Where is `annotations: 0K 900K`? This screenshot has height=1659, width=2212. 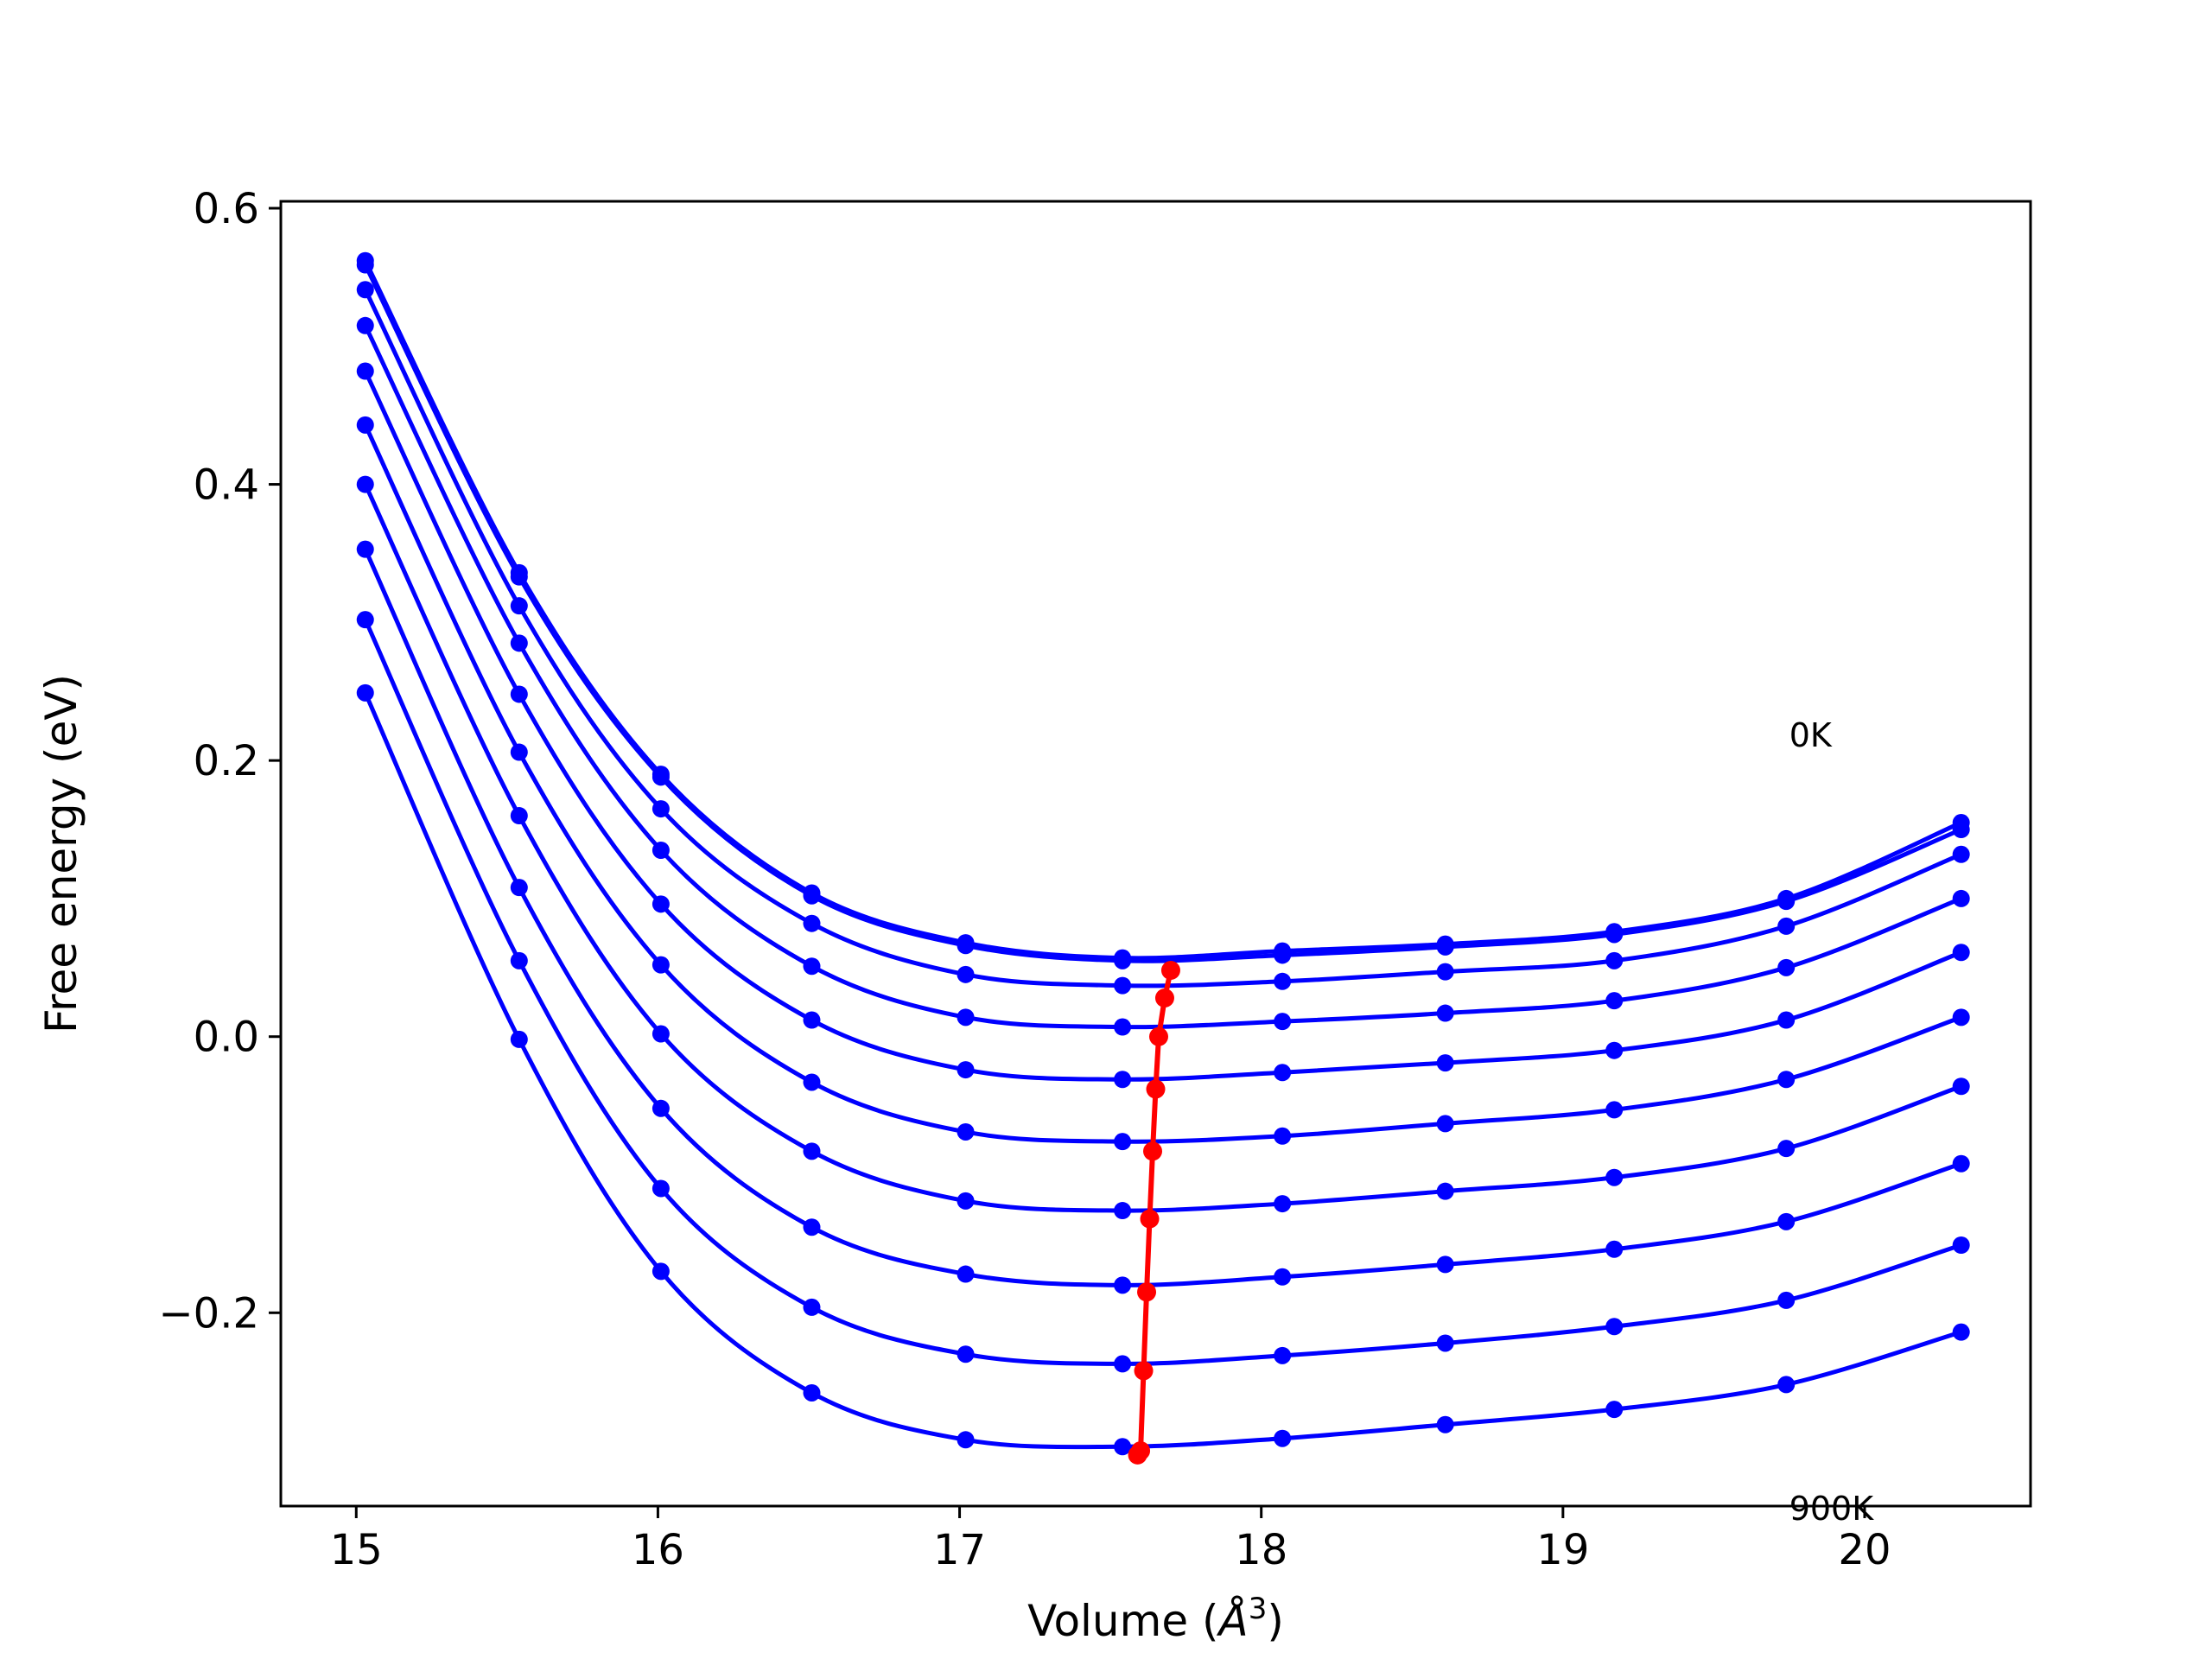 annotations: 0K 900K is located at coordinates (1832, 1122).